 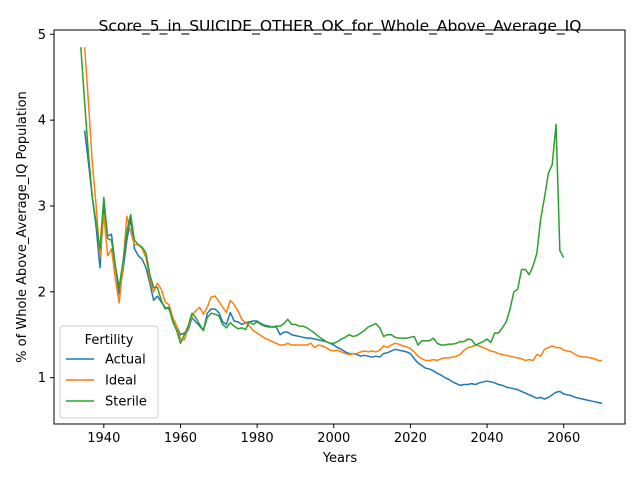 What do you see at coordinates (340, 458) in the screenshot?
I see `x-axis-label: Years` at bounding box center [340, 458].